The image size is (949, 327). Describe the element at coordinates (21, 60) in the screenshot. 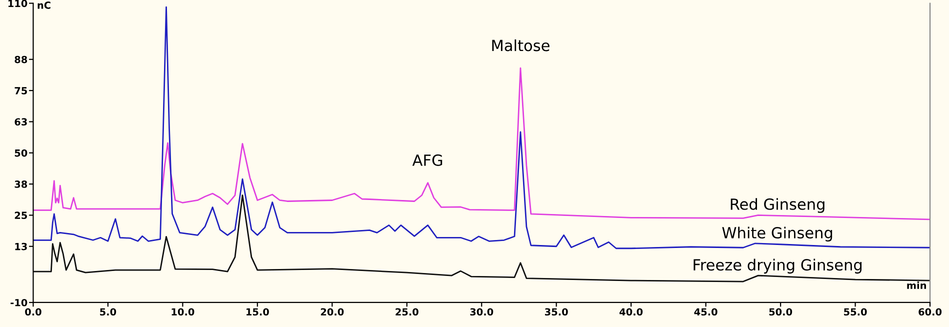

I see `y-tick-label: 88` at that location.